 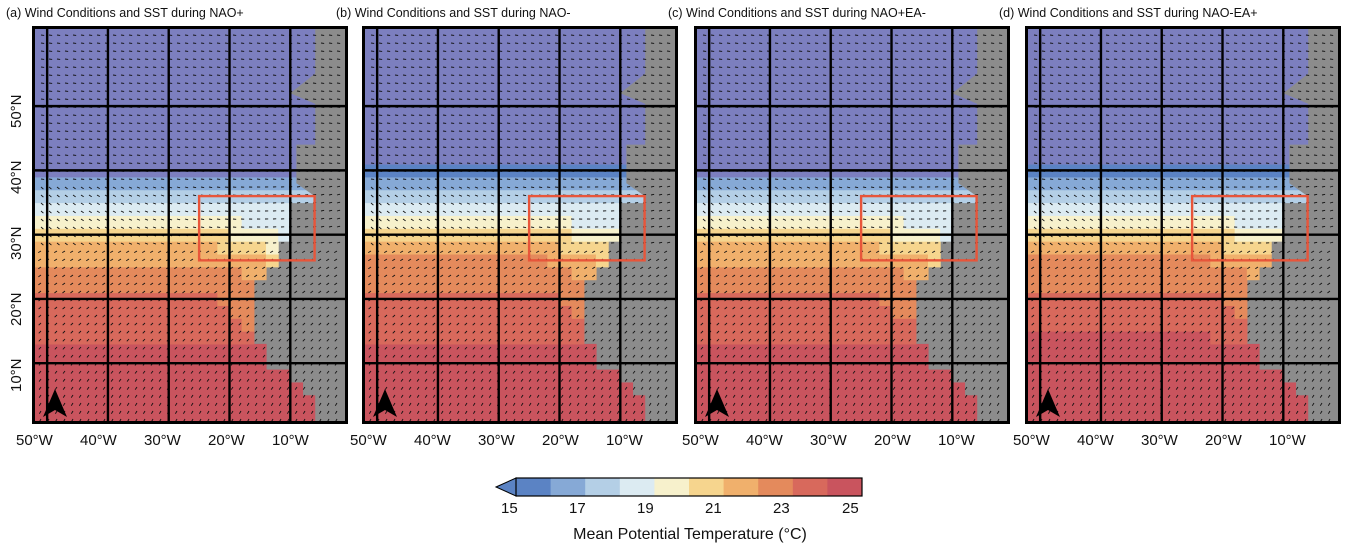 I want to click on colorbar-tick: 17, so click(x=577, y=508).